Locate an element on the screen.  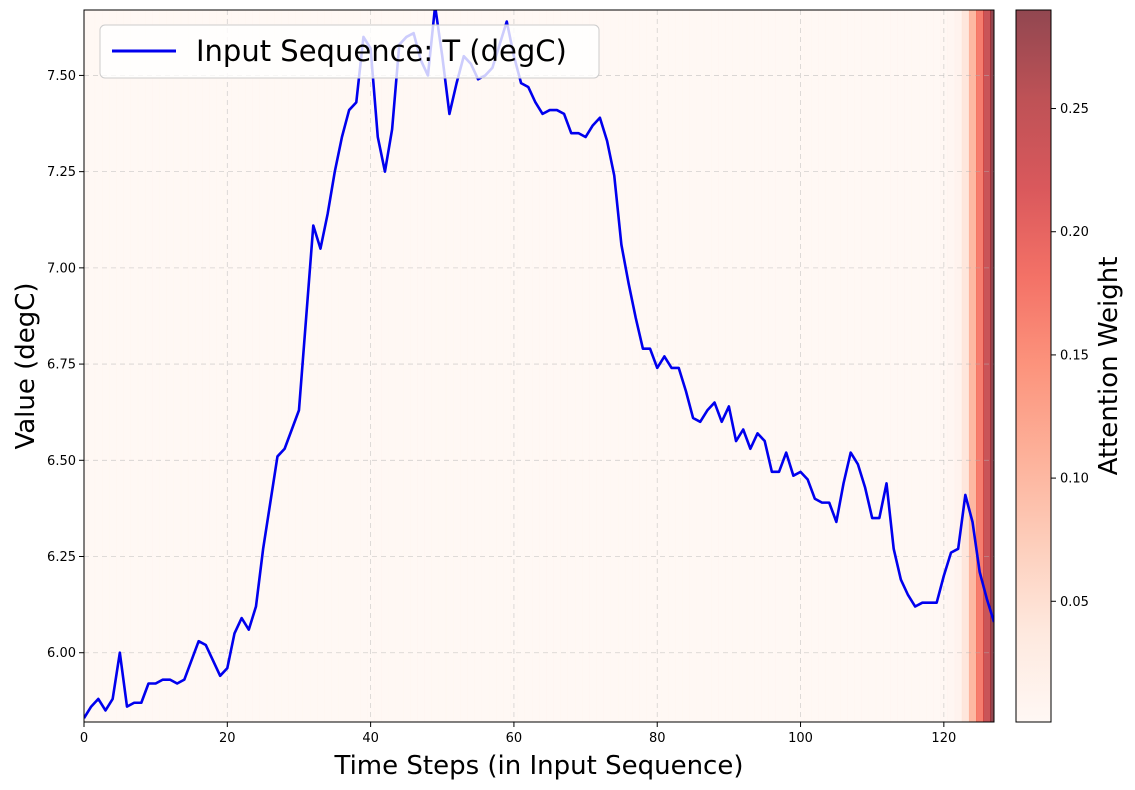
x-axis-title: Time Steps (in Input Sequence) is located at coordinates (539, 766).